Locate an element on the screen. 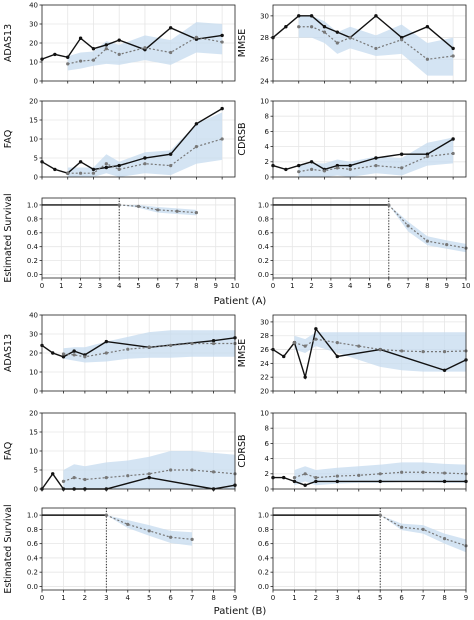 The width and height of the screenshot is (474, 620). y-axis-label: FAQ is located at coordinates (8, 139).